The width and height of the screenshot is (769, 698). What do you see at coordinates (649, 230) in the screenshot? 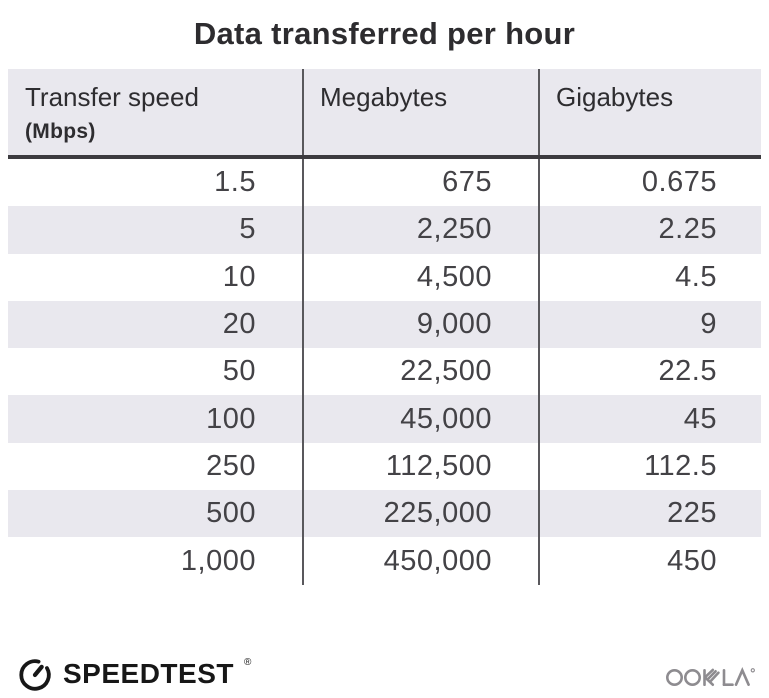
I see `cell-gigabytes: 2.25` at bounding box center [649, 230].